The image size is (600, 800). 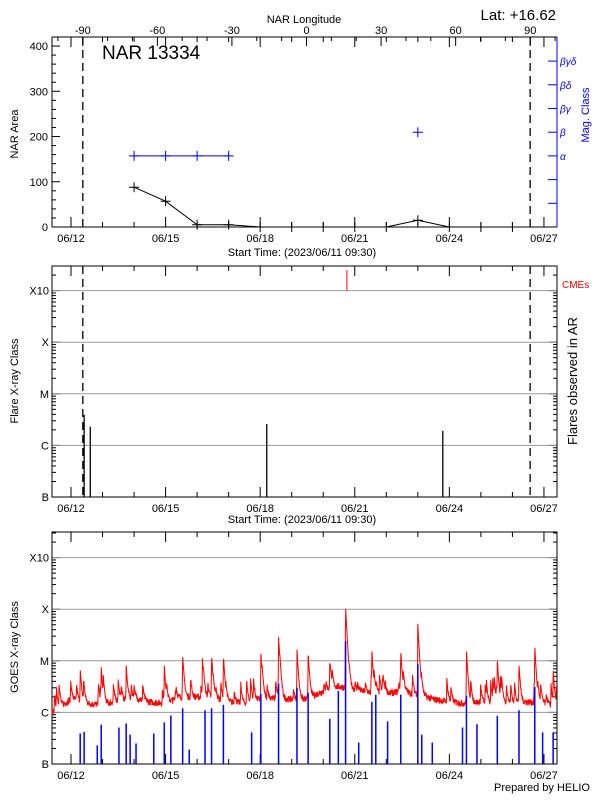 I want to click on y2-tick-label: βγδ, so click(x=568, y=62).